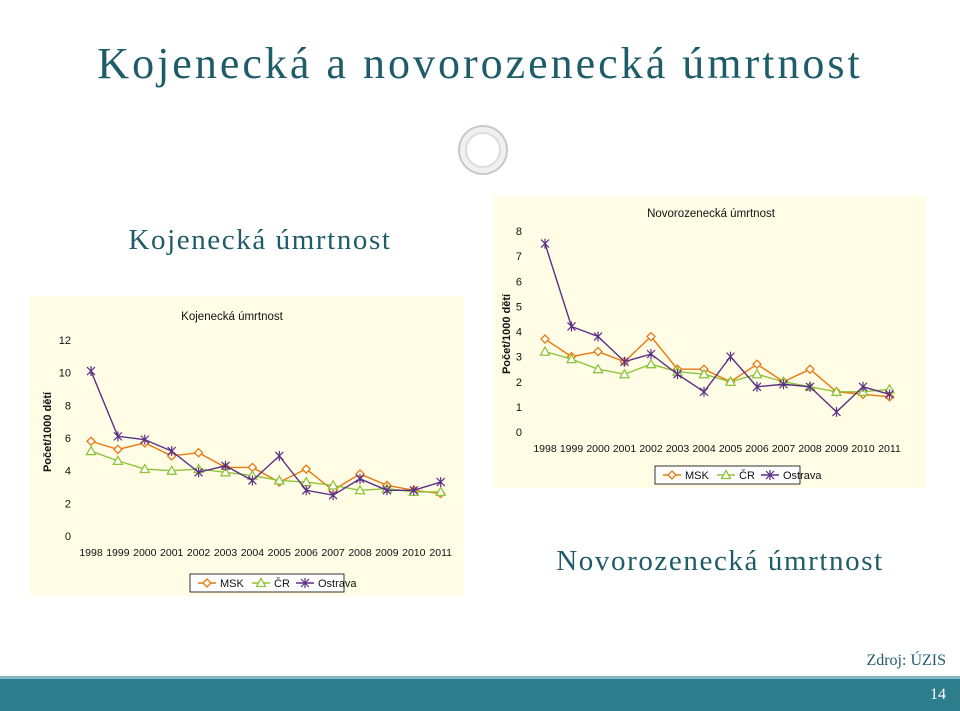  Describe the element at coordinates (720, 561) in the screenshot. I see `subtitle-neonatal-mortality: Novorozenecká úmrtnost` at that location.